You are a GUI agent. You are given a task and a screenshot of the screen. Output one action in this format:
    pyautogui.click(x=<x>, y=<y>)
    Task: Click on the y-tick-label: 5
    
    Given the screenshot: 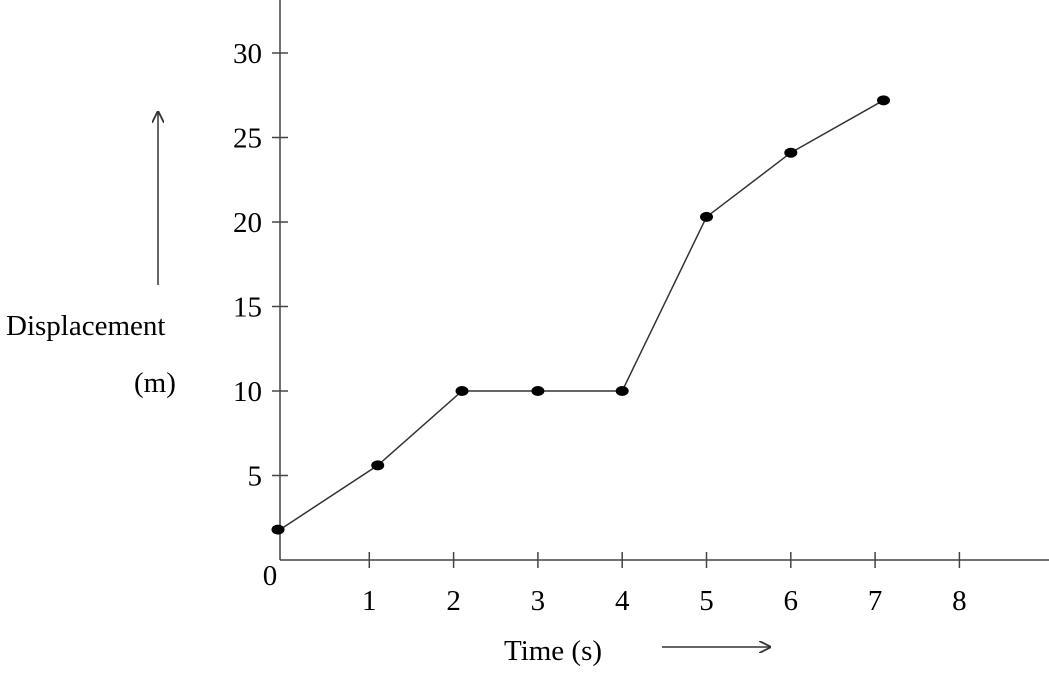 What is the action you would take?
    pyautogui.click(x=255, y=477)
    